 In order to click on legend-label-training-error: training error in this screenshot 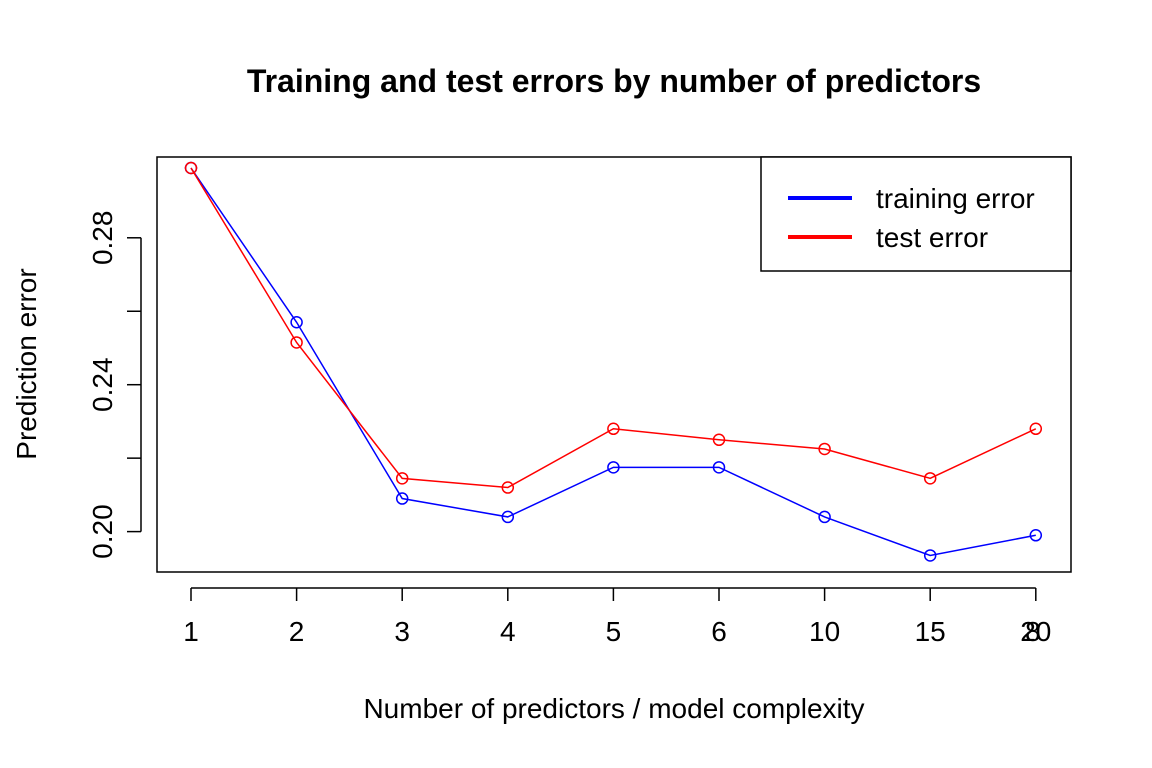, I will do `click(955, 198)`.